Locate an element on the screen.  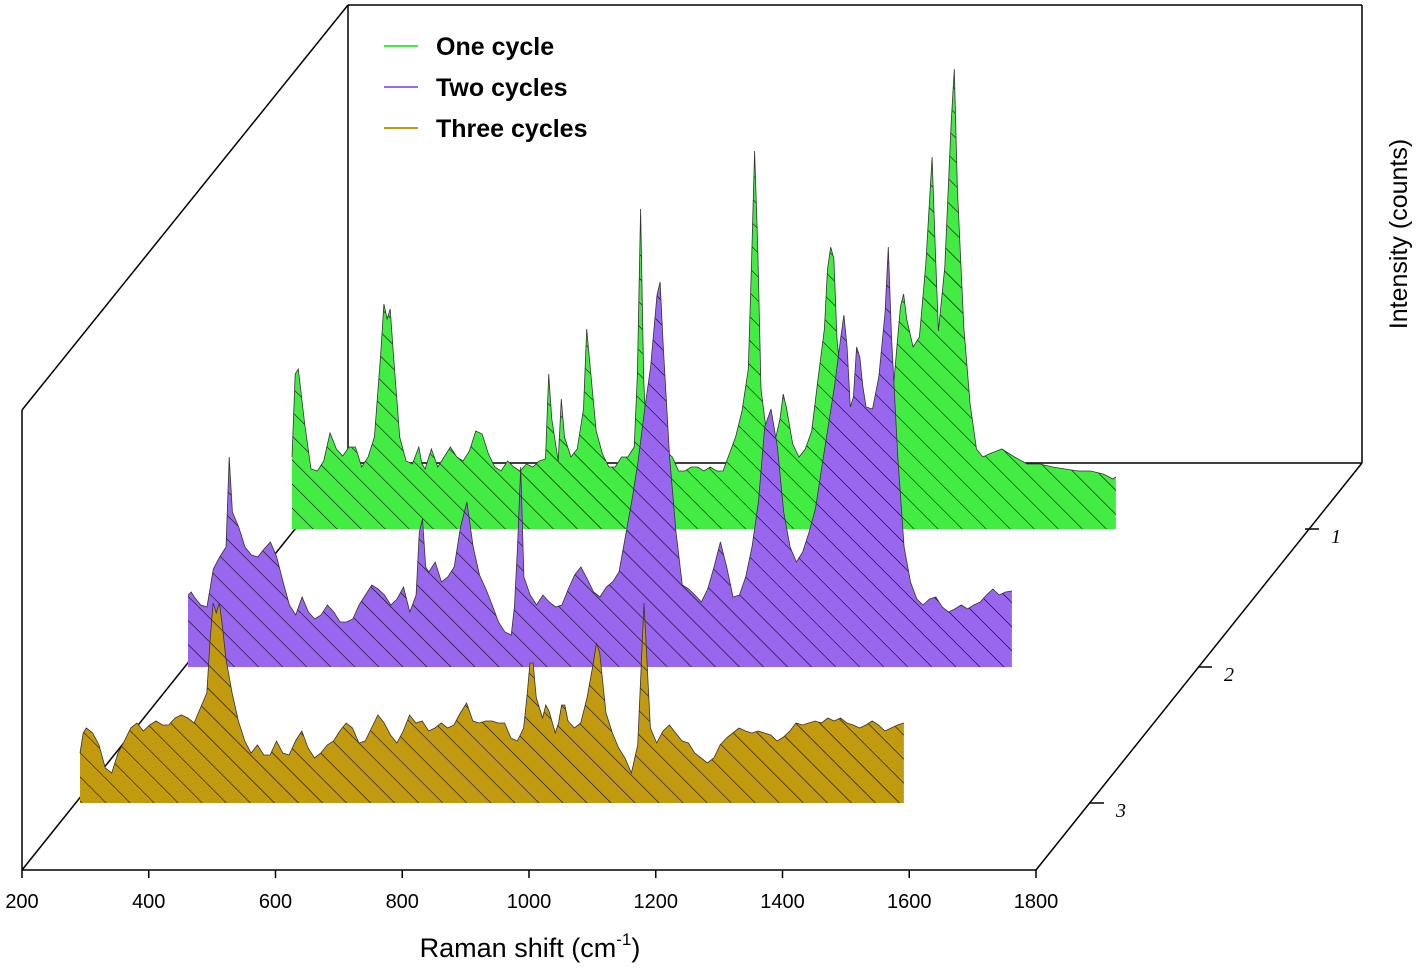
series-three-cycles is located at coordinates (492, 702).